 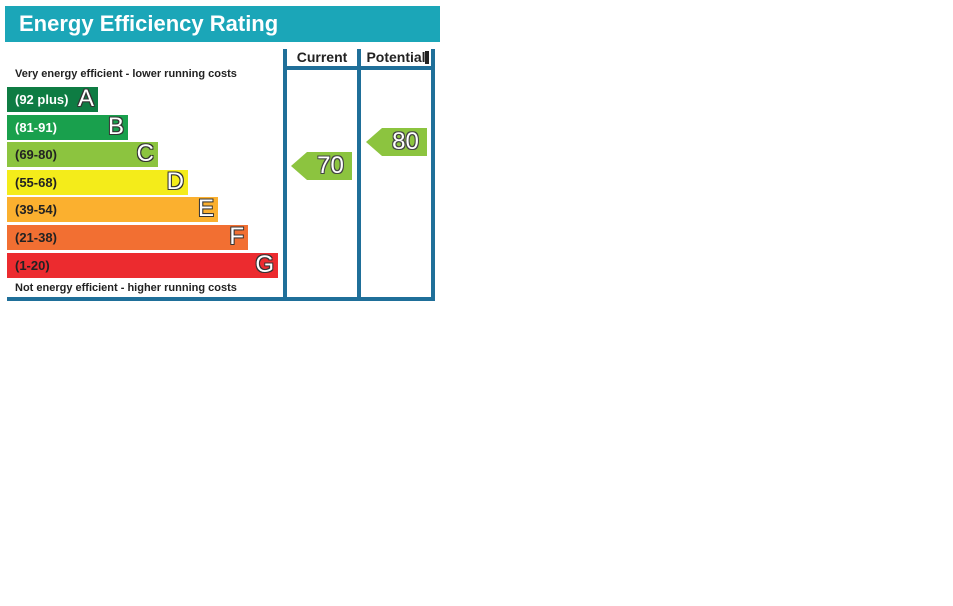 I want to click on current-rating-arrow: 70, so click(x=321, y=166).